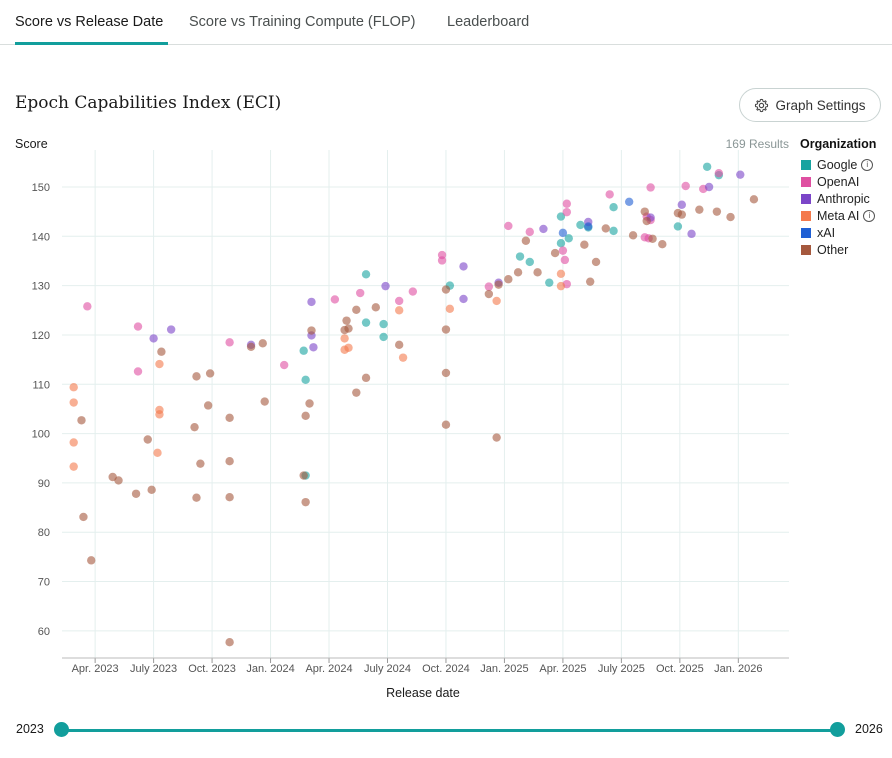 The image size is (892, 758). I want to click on tab-score-vs-release-date: Score vs Release Date, so click(89, 22).